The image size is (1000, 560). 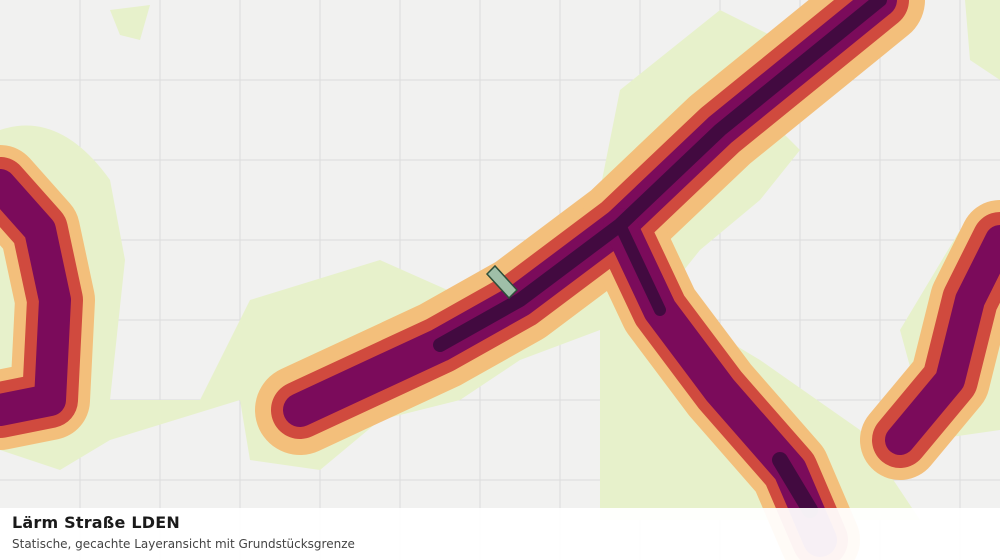 What do you see at coordinates (96, 522) in the screenshot?
I see `caption-title: Lärm Straße LDEN` at bounding box center [96, 522].